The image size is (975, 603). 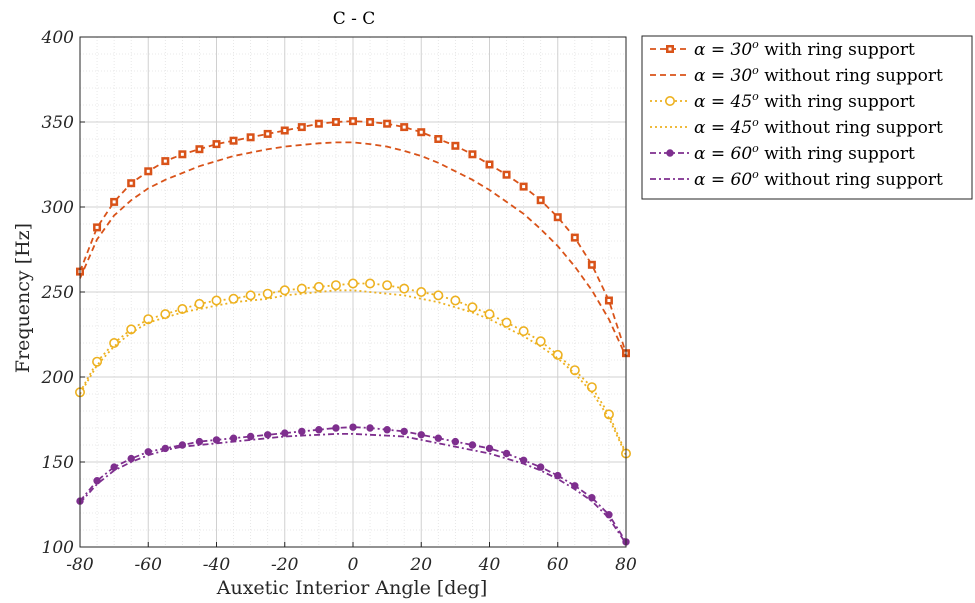 What do you see at coordinates (818, 127) in the screenshot?
I see `legend-label: α = 45o without ring support` at bounding box center [818, 127].